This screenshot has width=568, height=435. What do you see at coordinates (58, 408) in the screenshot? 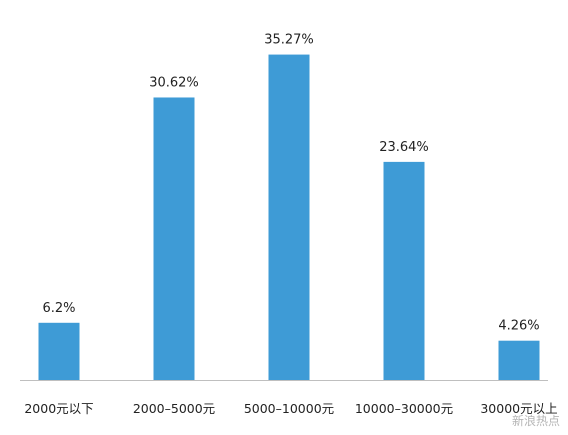
I see `category-label-0: 2000元以下` at bounding box center [58, 408].